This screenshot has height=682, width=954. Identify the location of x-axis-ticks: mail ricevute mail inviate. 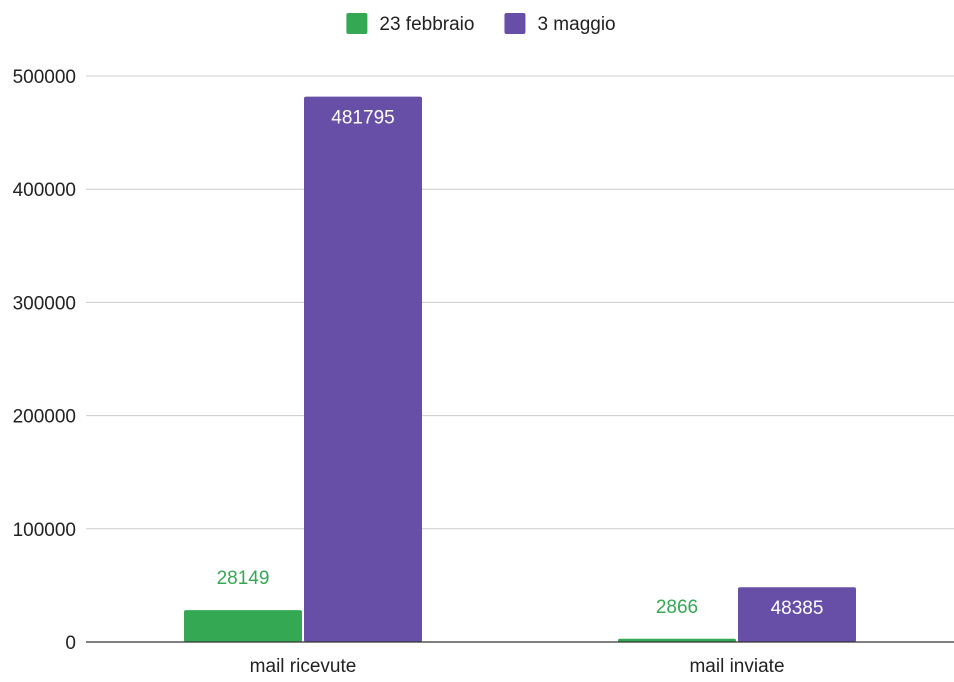
(517, 666).